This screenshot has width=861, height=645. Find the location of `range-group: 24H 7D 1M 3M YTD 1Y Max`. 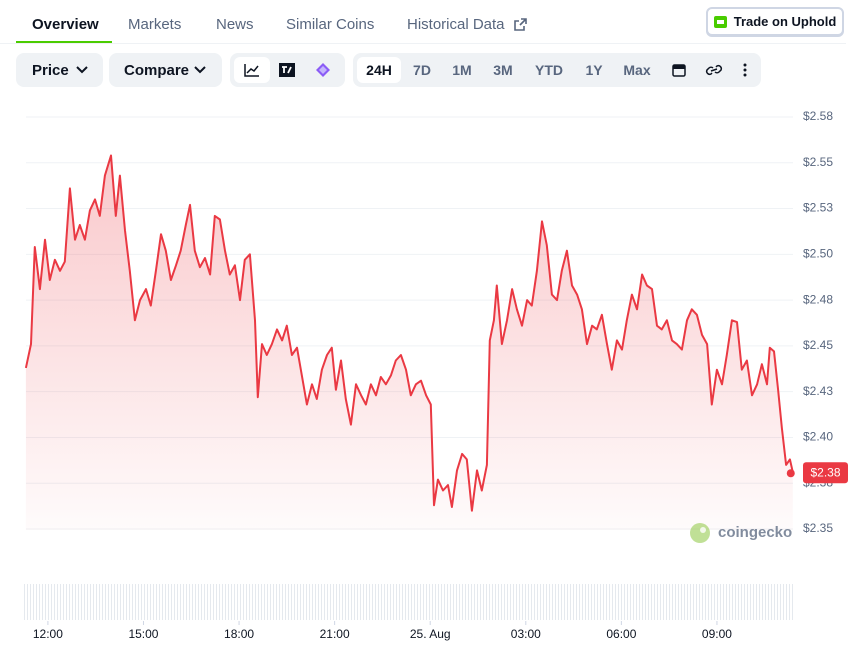

range-group: 24H 7D 1M 3M YTD 1Y Max is located at coordinates (557, 70).